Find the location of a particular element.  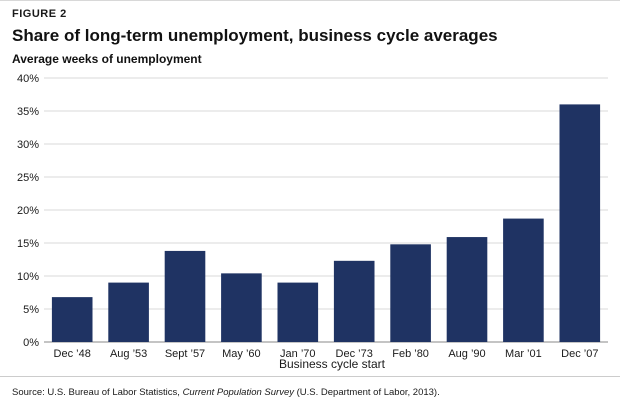

x-tick-label: Jan ’70 is located at coordinates (297, 354).